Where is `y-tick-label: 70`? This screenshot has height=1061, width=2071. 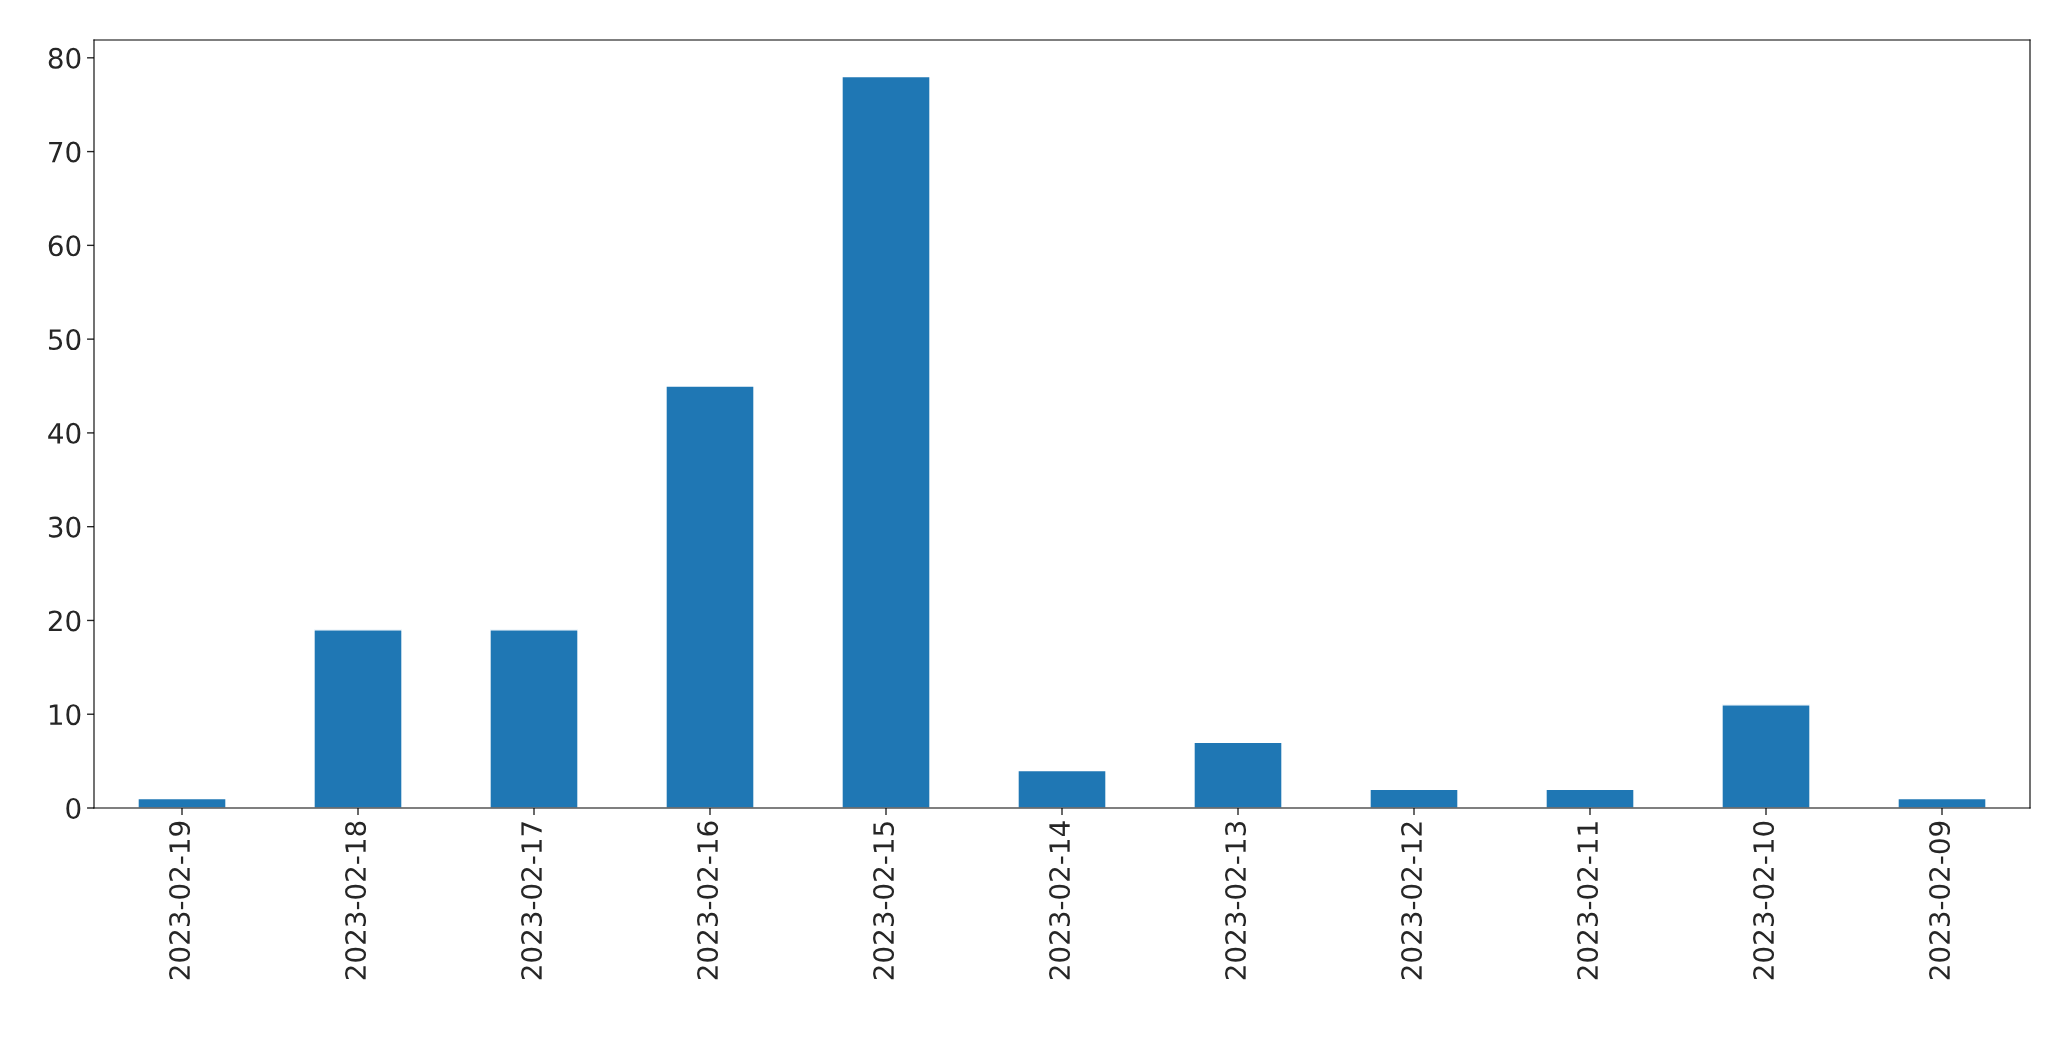
y-tick-label: 70 is located at coordinates (65, 152).